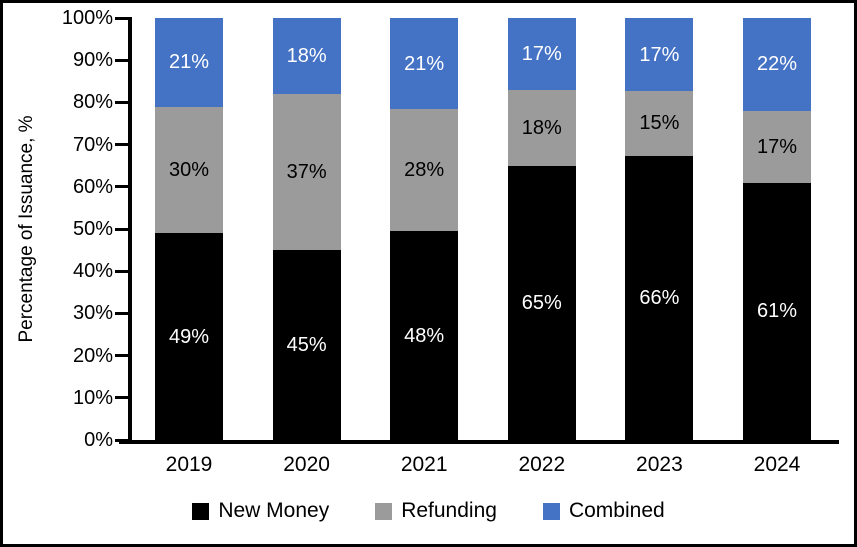  What do you see at coordinates (92, 397) in the screenshot?
I see `y-tick-label: 10%` at bounding box center [92, 397].